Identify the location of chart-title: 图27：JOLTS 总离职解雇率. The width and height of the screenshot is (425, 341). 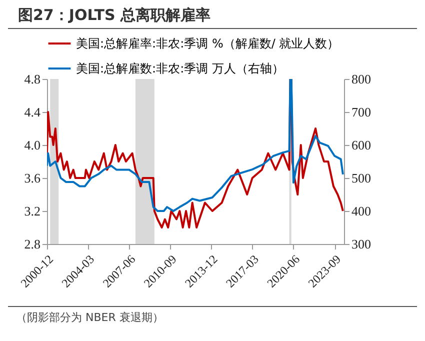
(212, 17).